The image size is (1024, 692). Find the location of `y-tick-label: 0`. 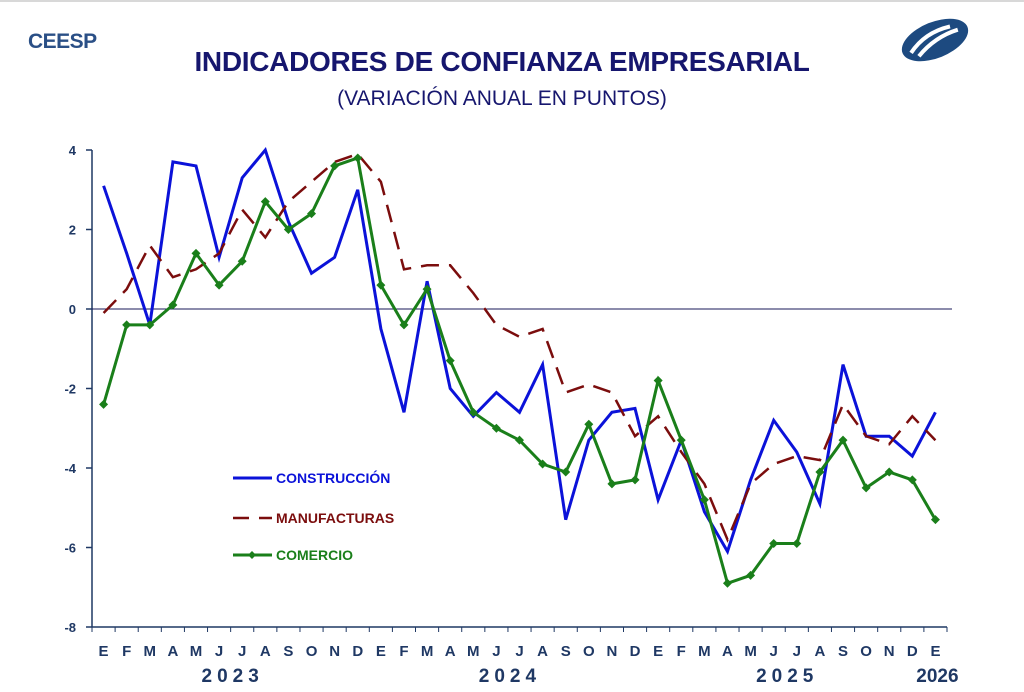

y-tick-label: 0 is located at coordinates (72, 309).